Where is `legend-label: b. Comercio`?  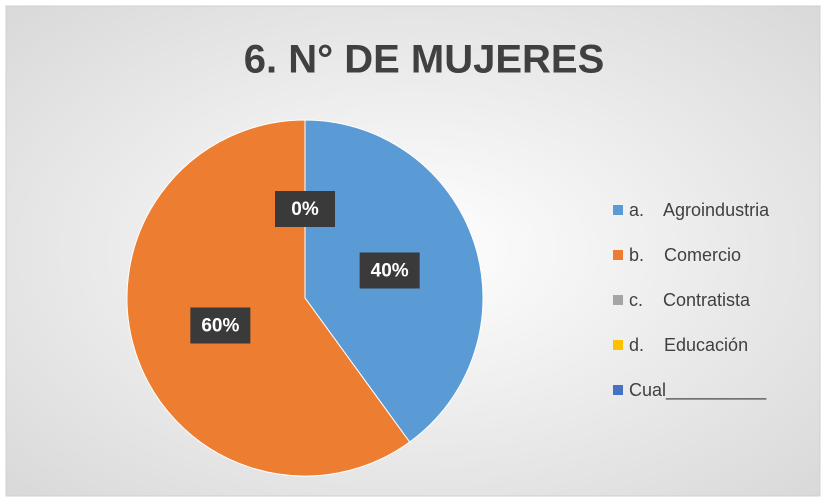 legend-label: b. Comercio is located at coordinates (685, 255).